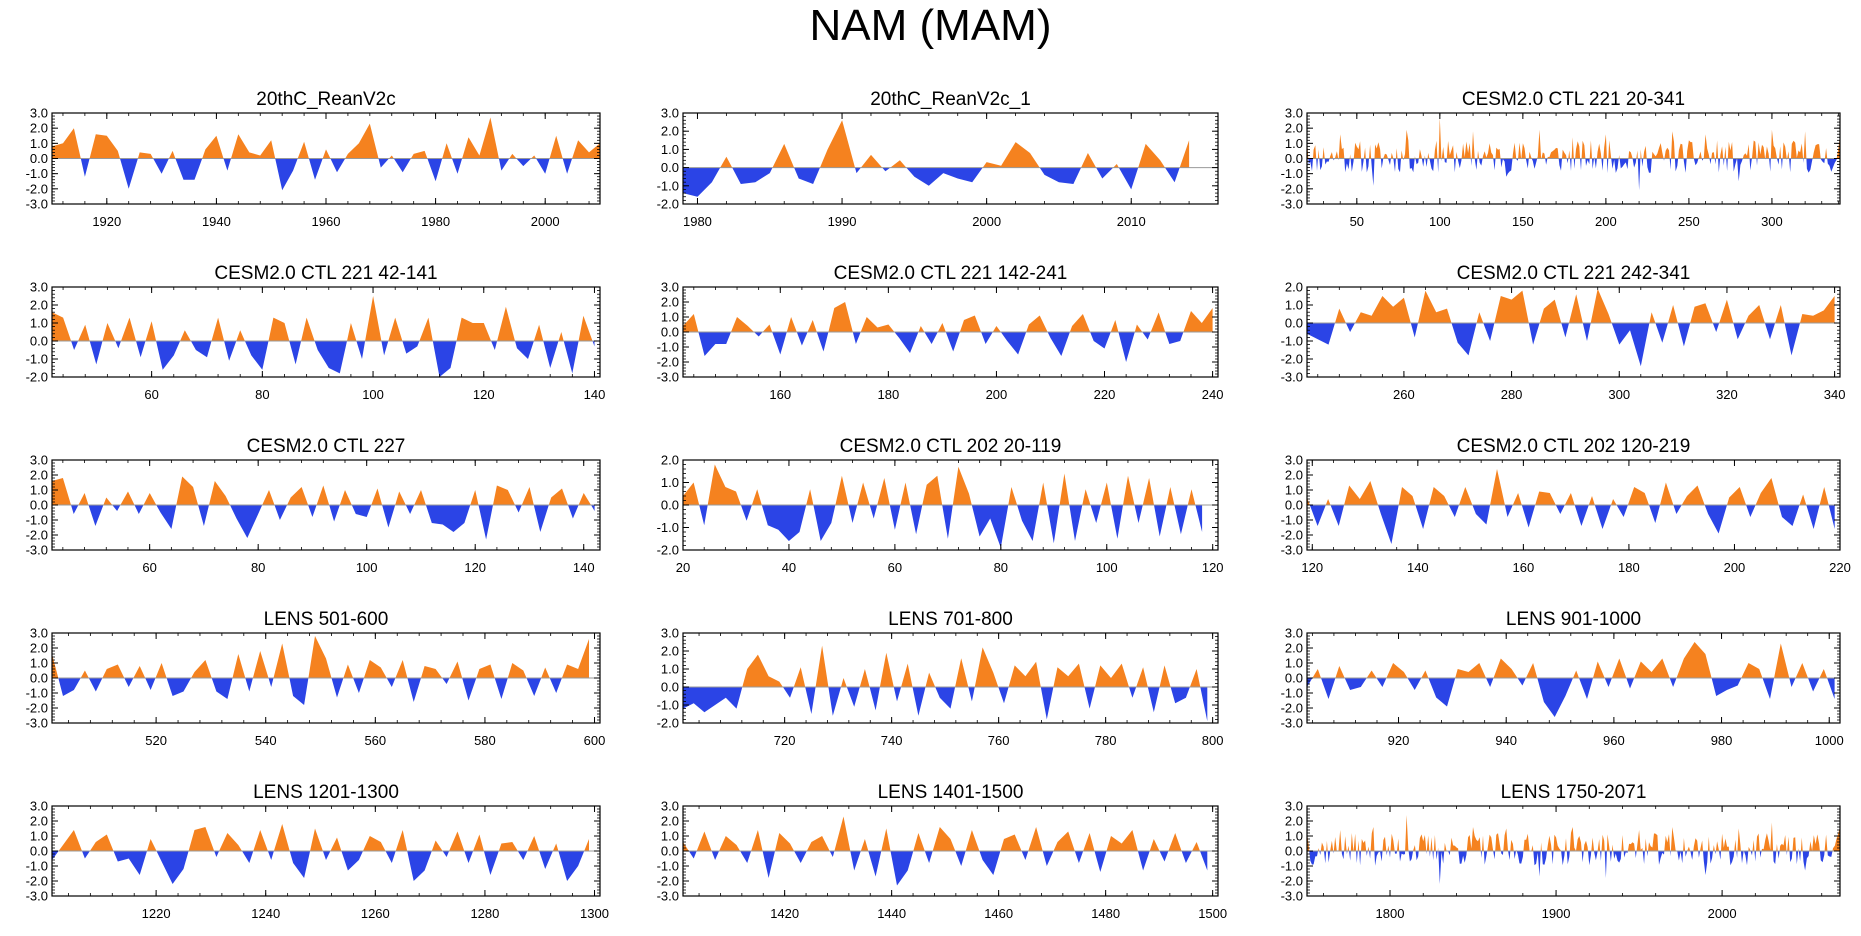 The width and height of the screenshot is (1861, 936). I want to click on x-tick-label: 1980, so click(435, 221).